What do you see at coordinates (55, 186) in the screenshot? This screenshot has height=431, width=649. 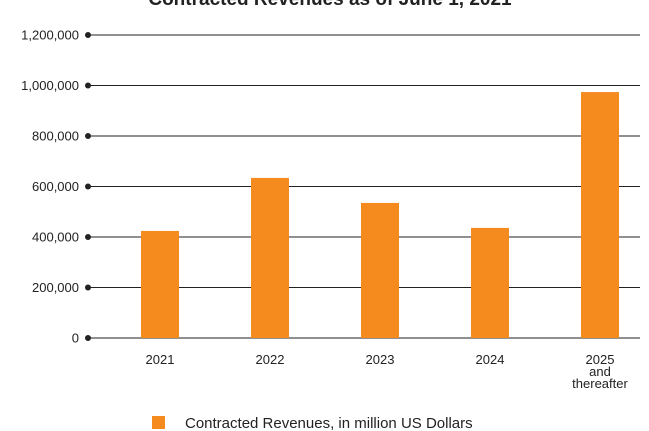 I see `y-tick-label: 600,000` at bounding box center [55, 186].